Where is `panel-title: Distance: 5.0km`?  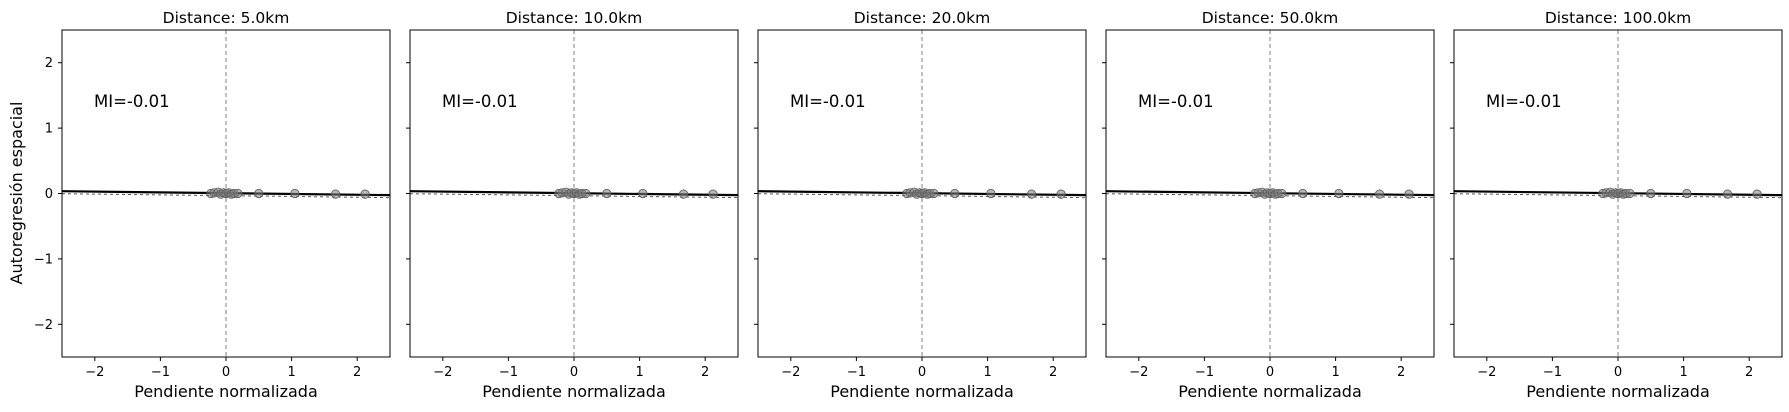
panel-title: Distance: 5.0km is located at coordinates (226, 18).